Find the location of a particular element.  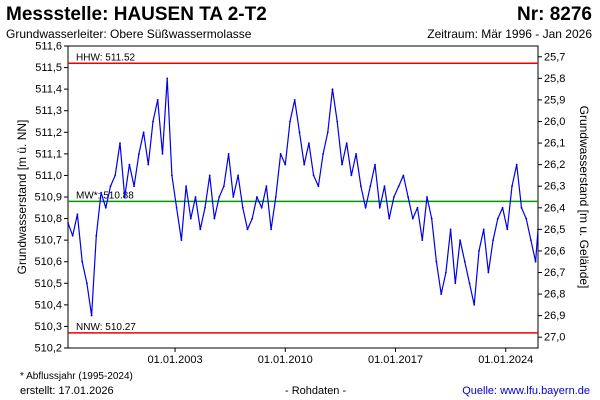

source-link: Quelle: www.lfu.bayern.de is located at coordinates (526, 391).